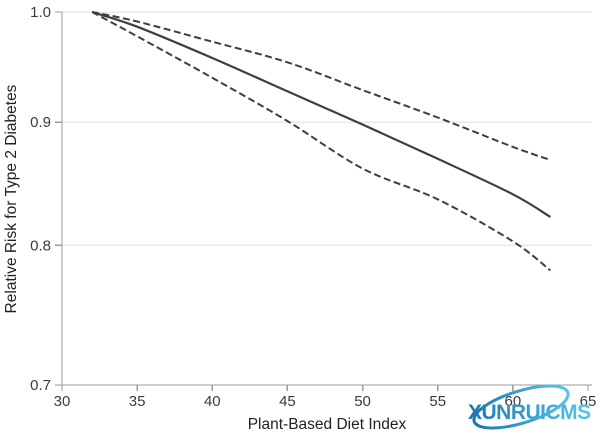 This screenshot has width=600, height=439. Describe the element at coordinates (40, 245) in the screenshot. I see `y-tick-label: 0.8` at that location.